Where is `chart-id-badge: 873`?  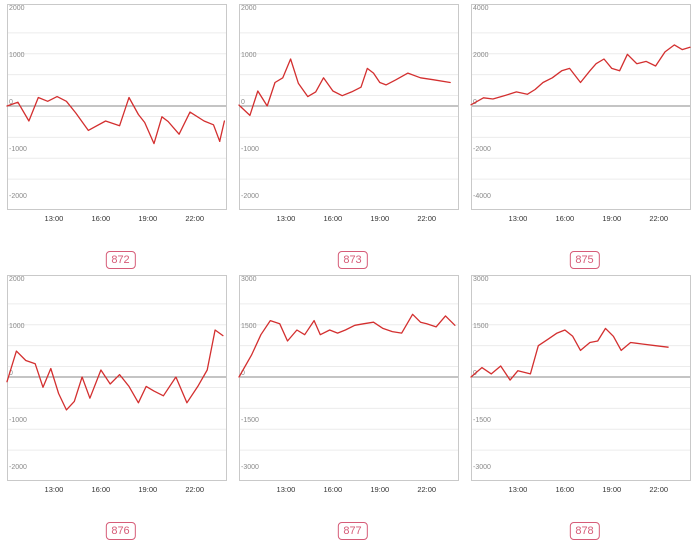
chart-id-badge: 873 is located at coordinates (352, 260).